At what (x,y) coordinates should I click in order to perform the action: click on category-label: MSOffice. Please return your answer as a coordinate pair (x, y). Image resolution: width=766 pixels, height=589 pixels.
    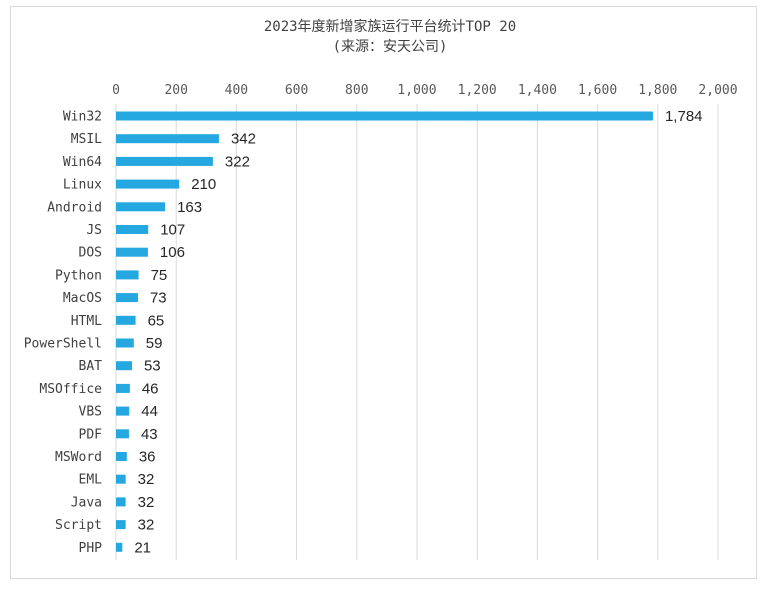
    Looking at the image, I should click on (70, 389).